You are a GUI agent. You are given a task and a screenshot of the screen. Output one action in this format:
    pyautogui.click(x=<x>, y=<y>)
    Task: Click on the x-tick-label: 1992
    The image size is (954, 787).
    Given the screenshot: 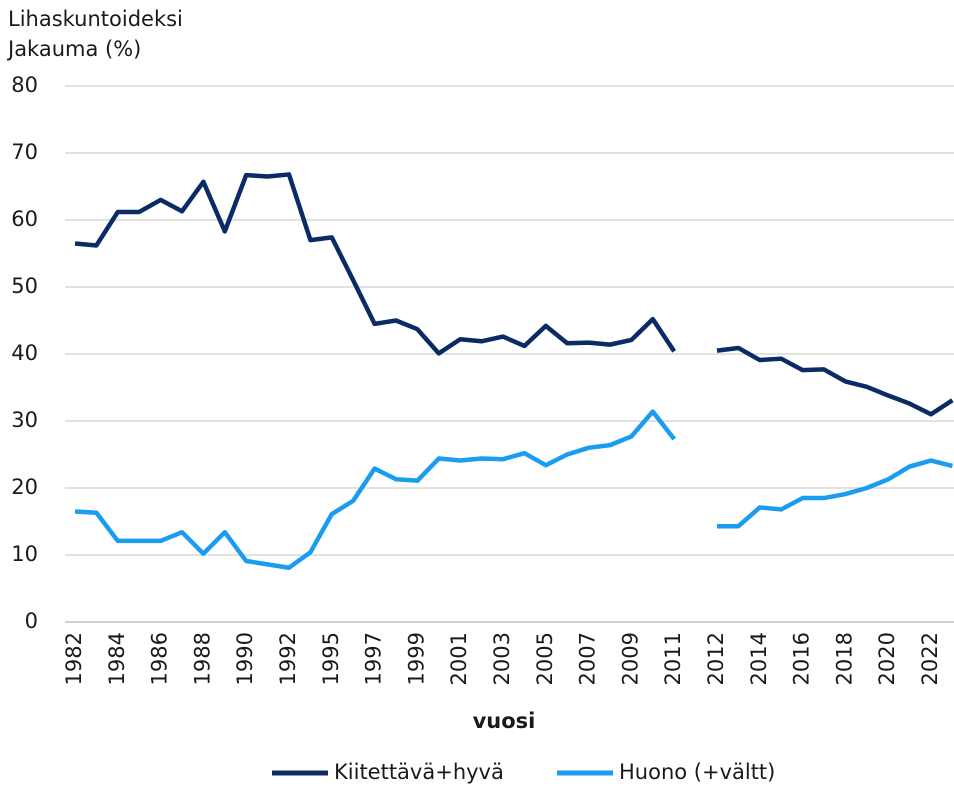 What is the action you would take?
    pyautogui.click(x=288, y=658)
    